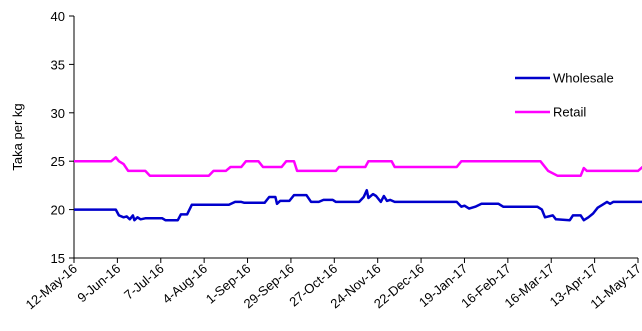 This screenshot has height=331, width=642. What do you see at coordinates (58, 210) in the screenshot?
I see `y-tick-label: 20` at bounding box center [58, 210].